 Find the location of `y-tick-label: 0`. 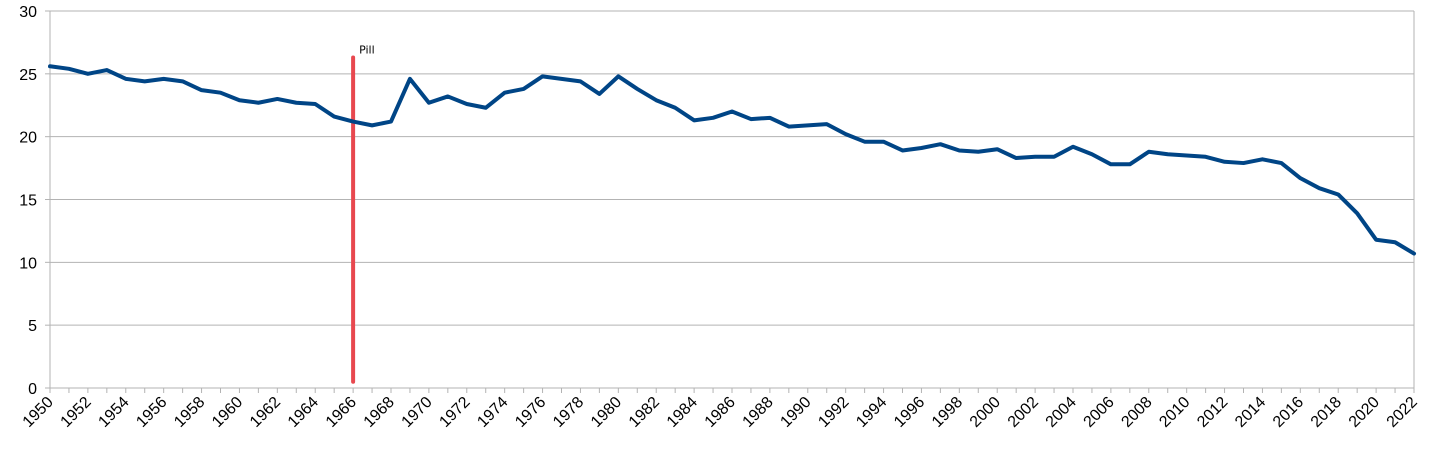

y-tick-label: 0 is located at coordinates (32, 389).